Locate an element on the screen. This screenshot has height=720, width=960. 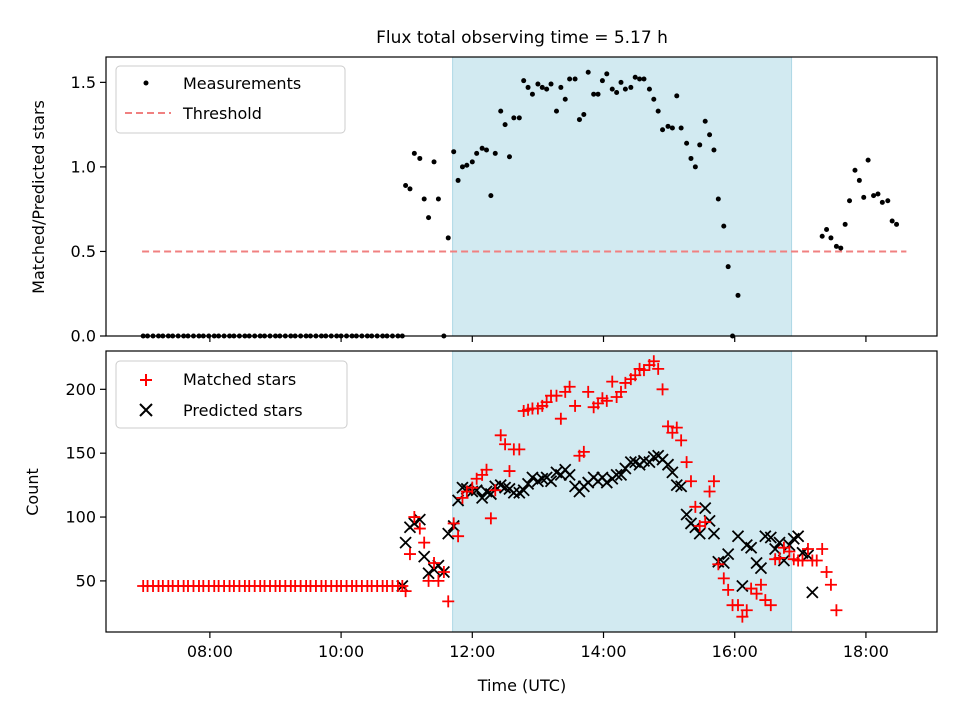
legend-predicted-marker is located at coordinates (146, 410).